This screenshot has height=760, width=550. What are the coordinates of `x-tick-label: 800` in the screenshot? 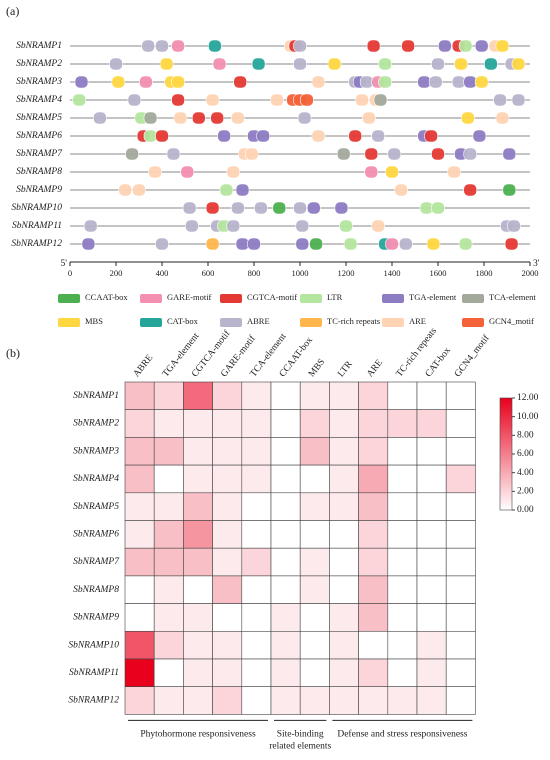 It's located at (254, 273).